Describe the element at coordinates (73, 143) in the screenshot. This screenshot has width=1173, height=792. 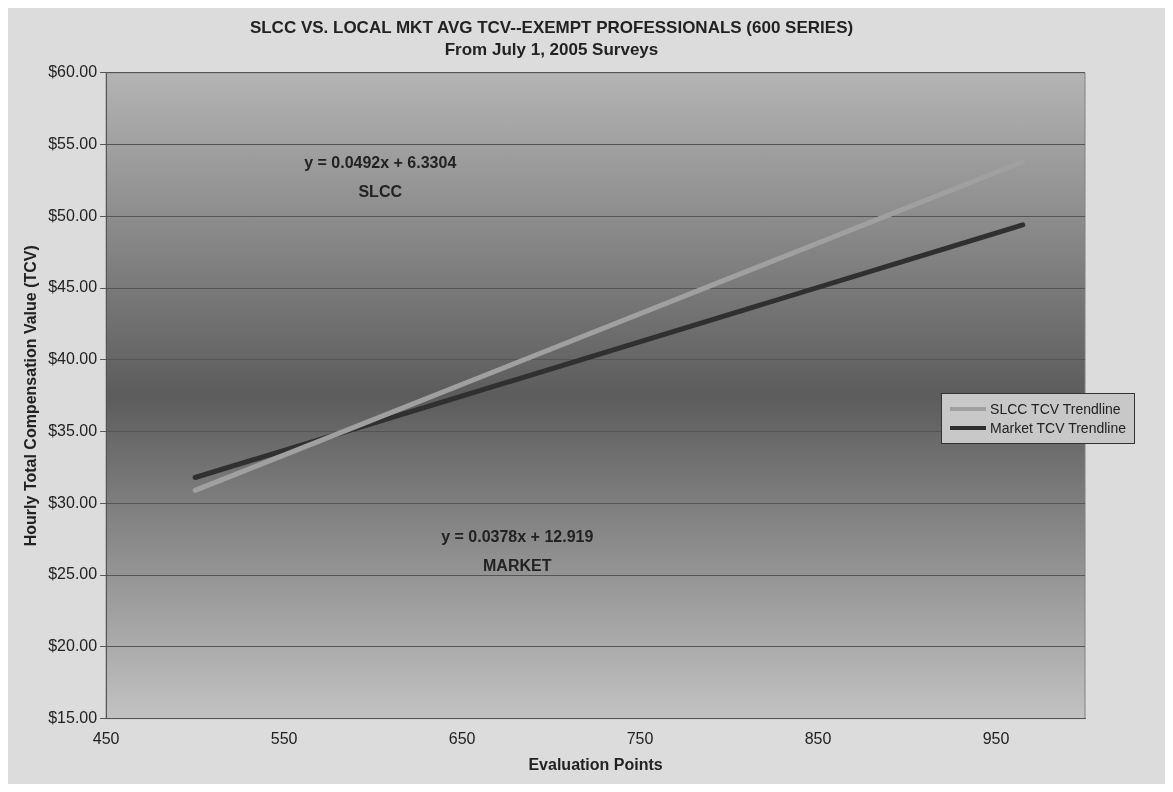
I see `y-tick-label: $55.00` at that location.